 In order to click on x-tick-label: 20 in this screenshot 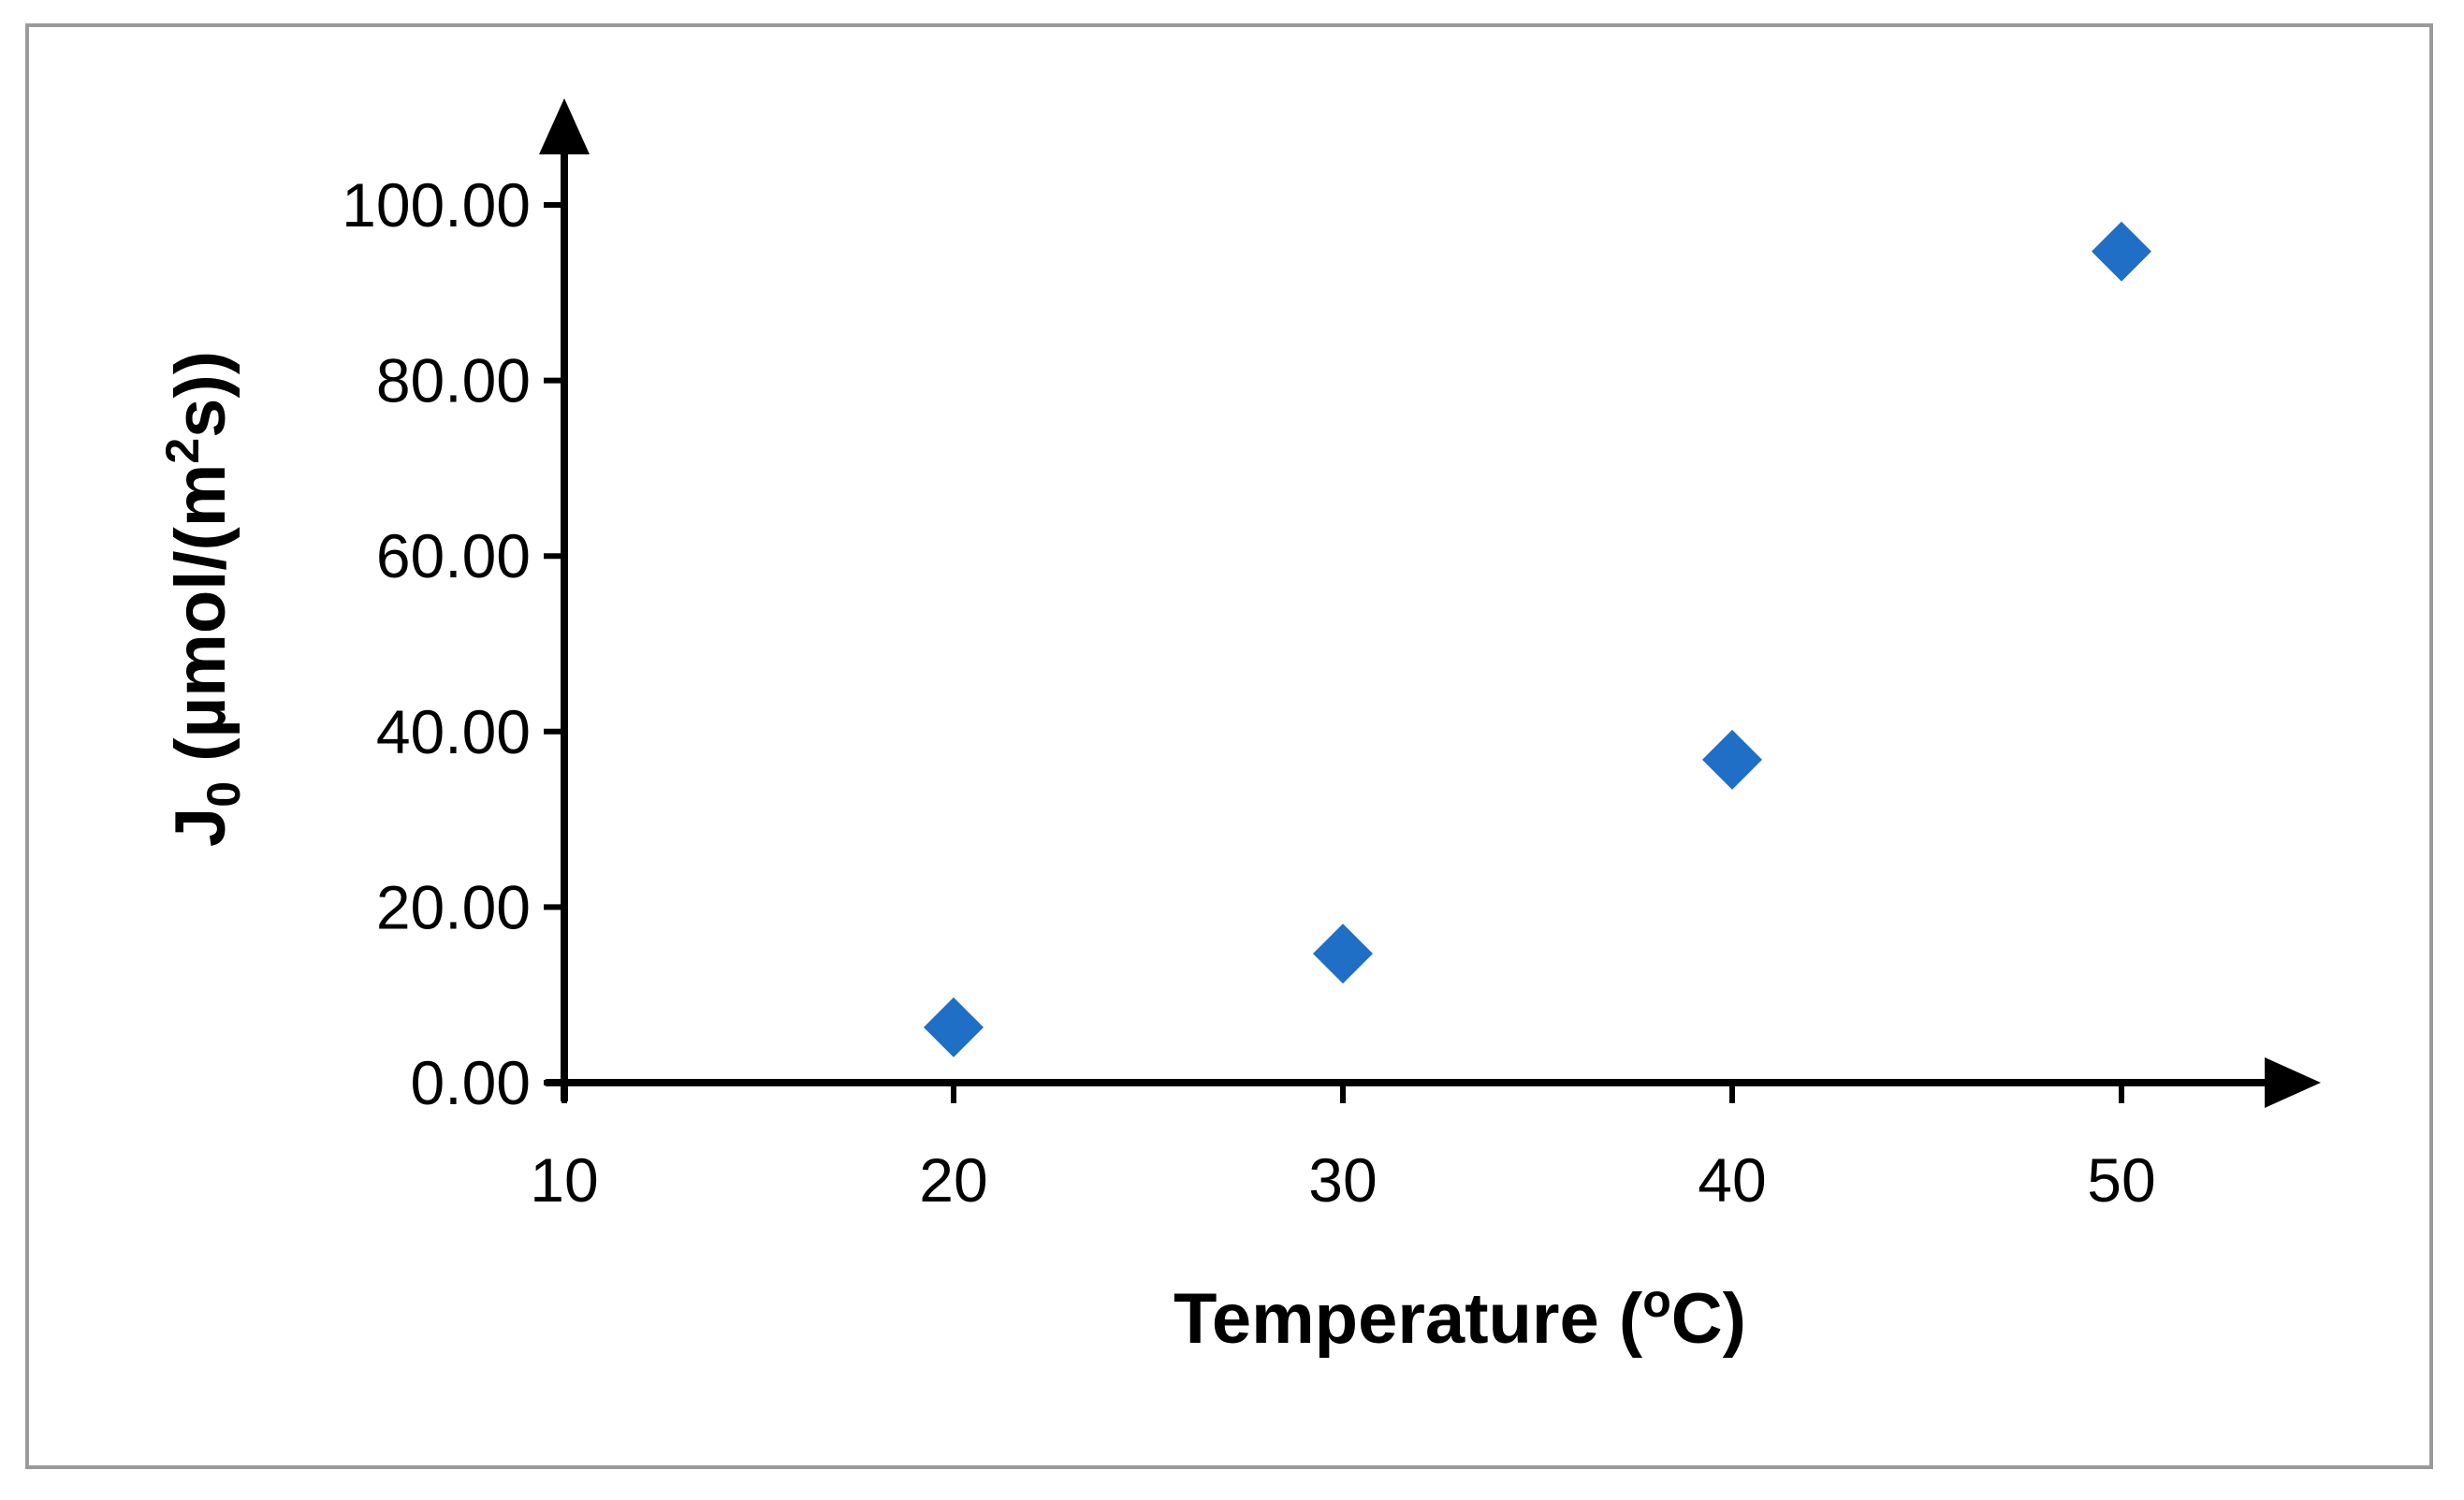, I will do `click(953, 1180)`.